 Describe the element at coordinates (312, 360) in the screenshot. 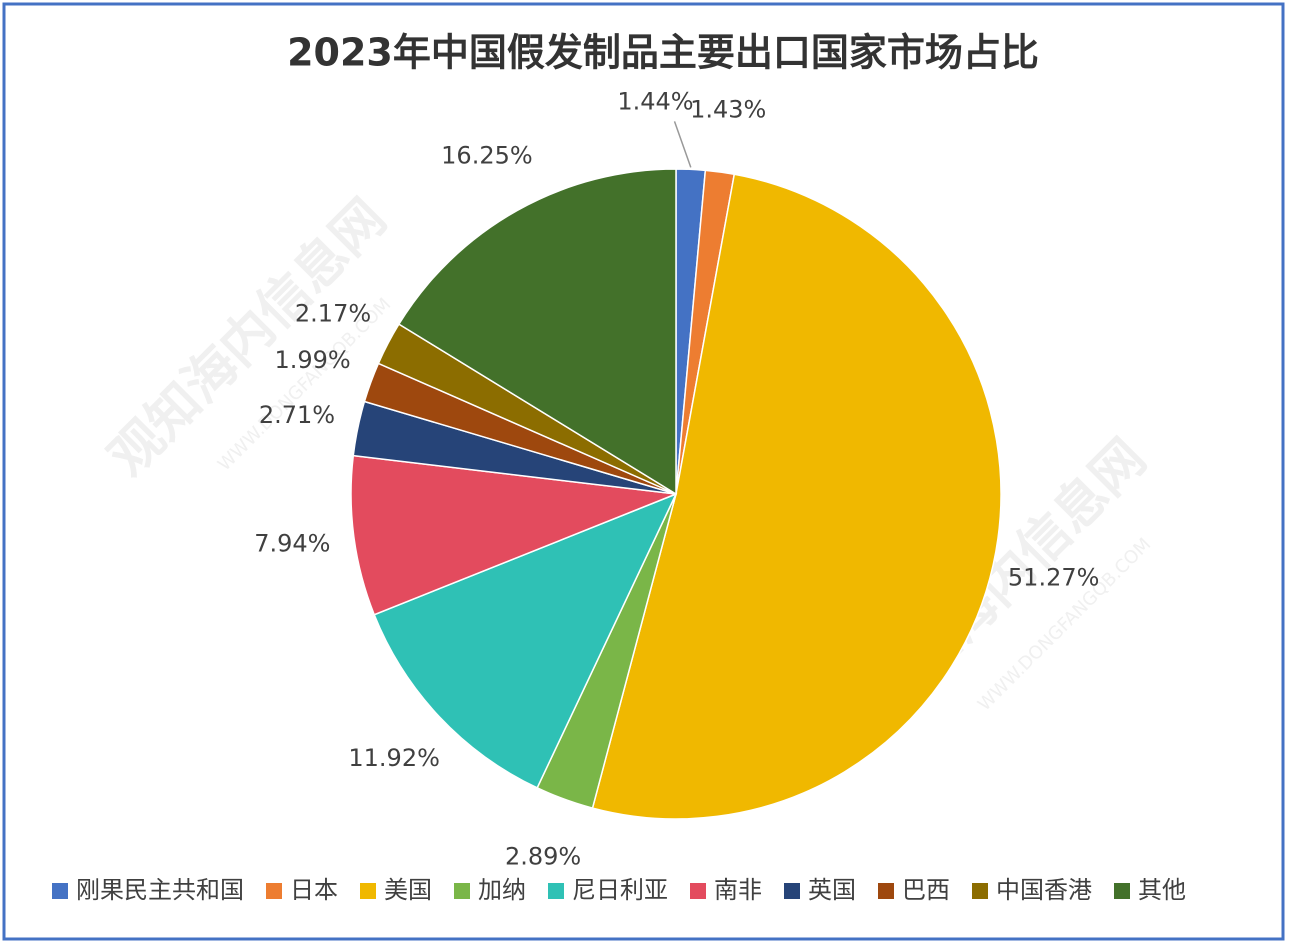

I see `data-label: 1.99%` at that location.